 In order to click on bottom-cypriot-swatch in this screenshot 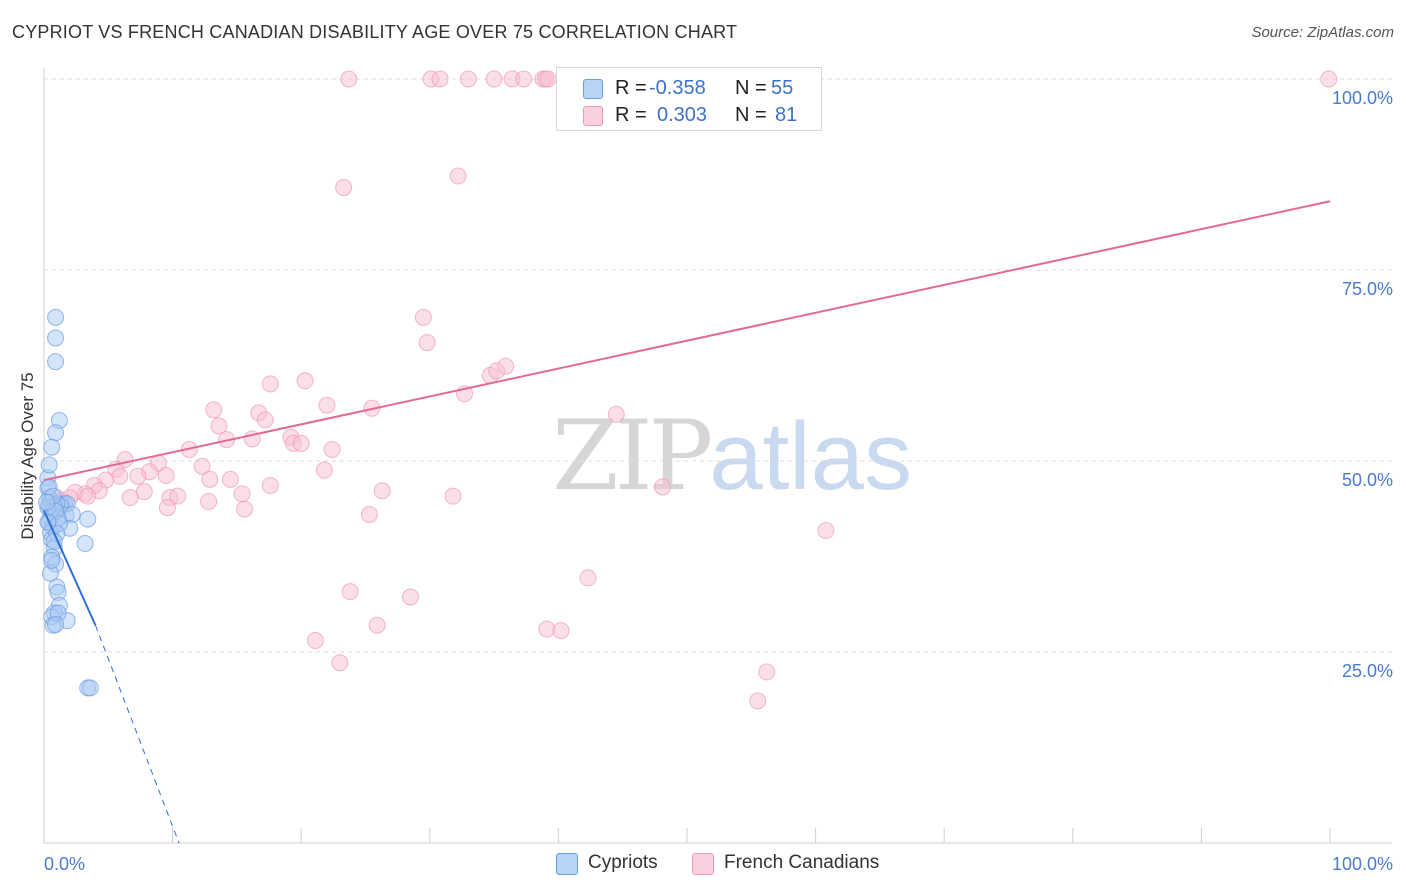, I will do `click(567, 864)`.